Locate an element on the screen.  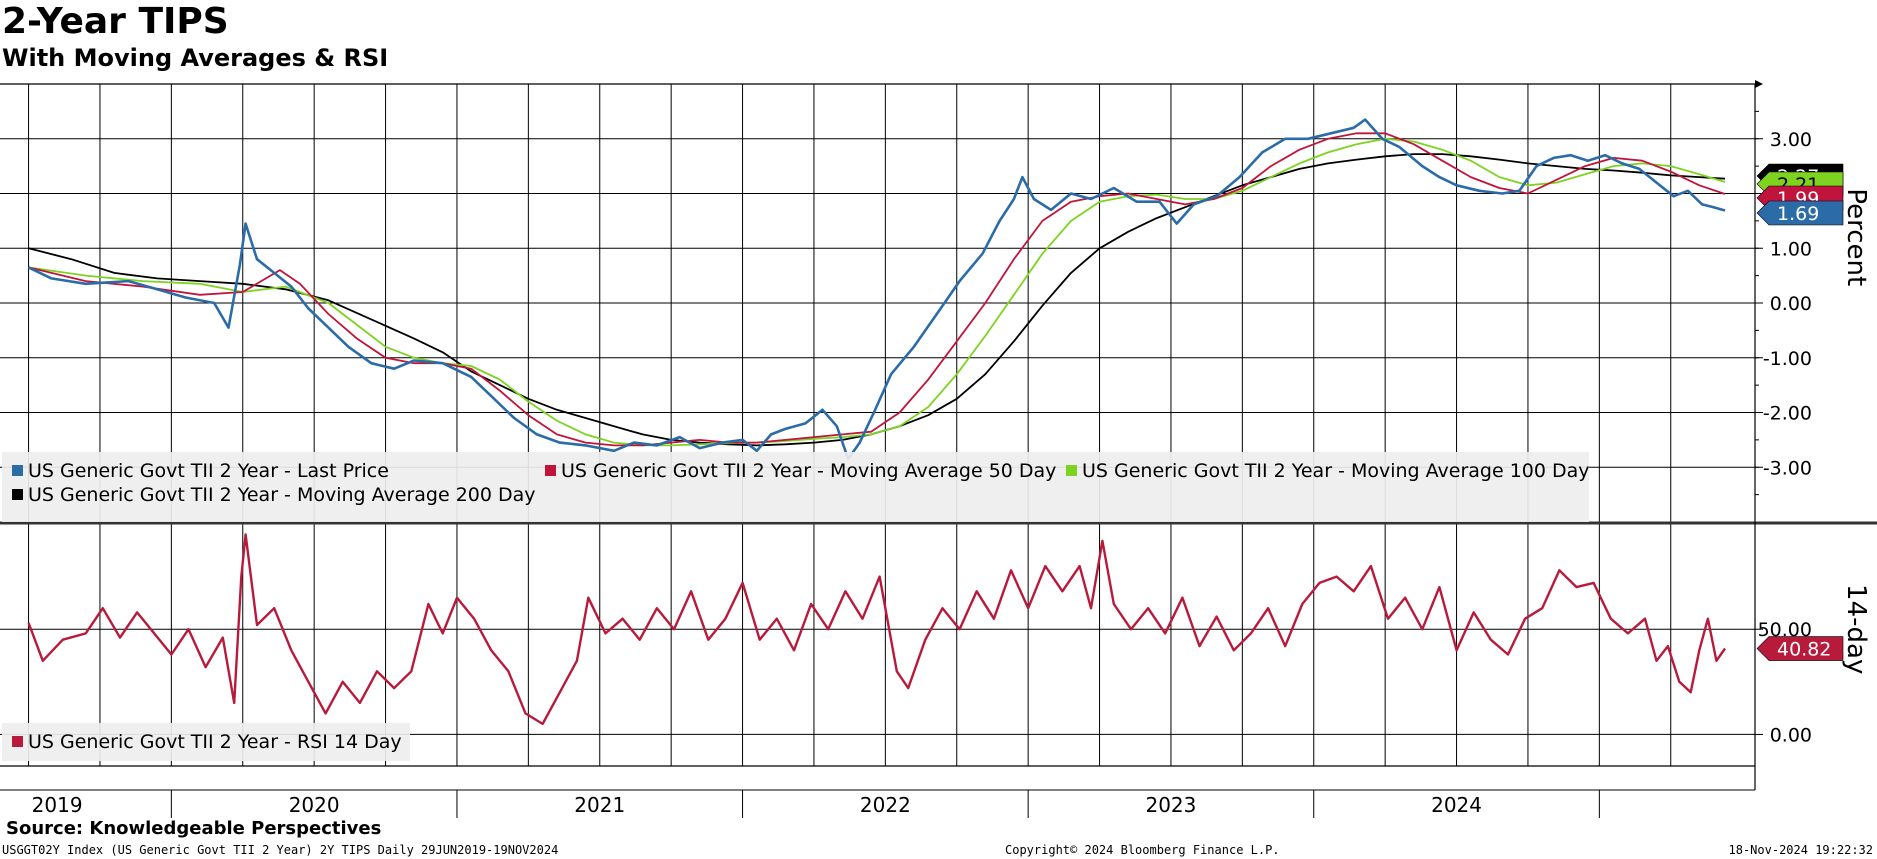
x-tick-label: 2021 is located at coordinates (599, 805).